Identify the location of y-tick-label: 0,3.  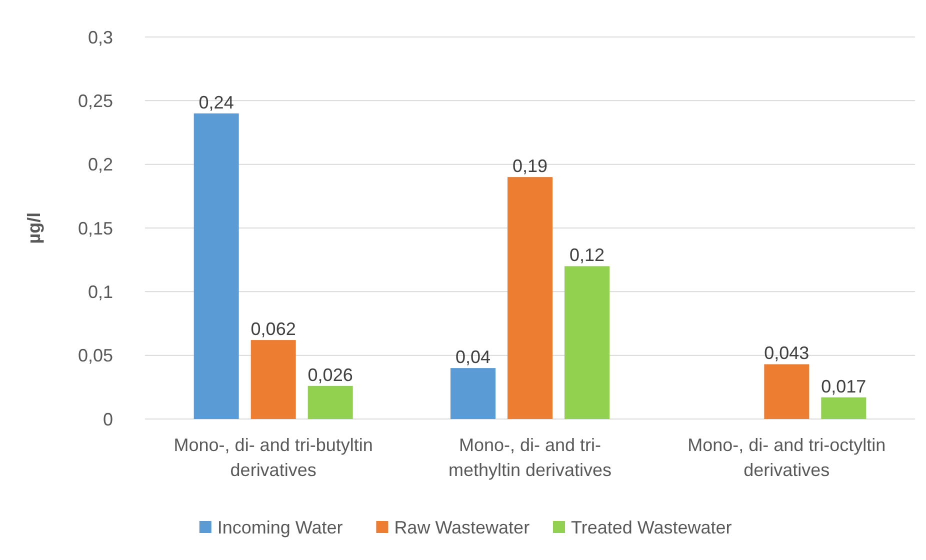
(100, 37).